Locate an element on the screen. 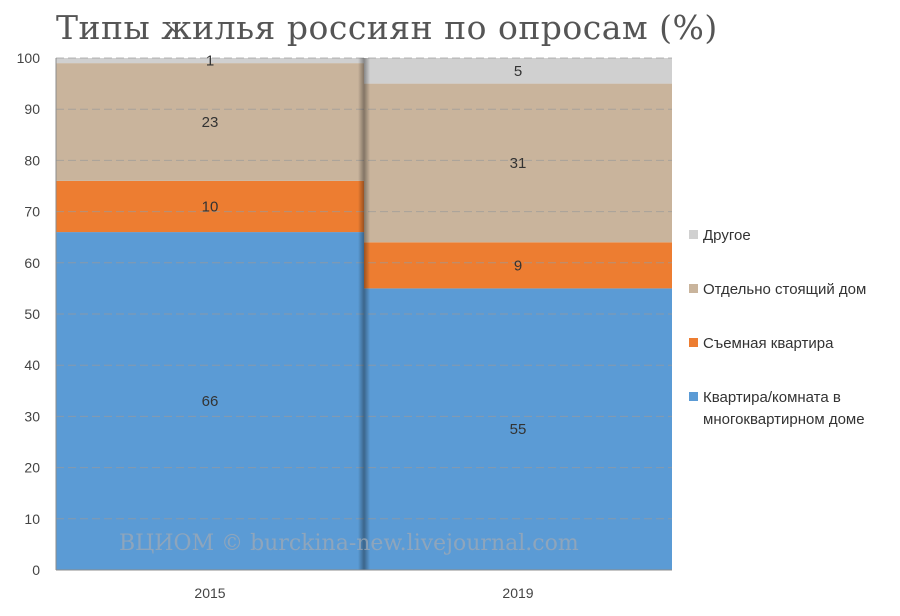 The image size is (900, 616). y-tick-label: 80 is located at coordinates (32, 160).